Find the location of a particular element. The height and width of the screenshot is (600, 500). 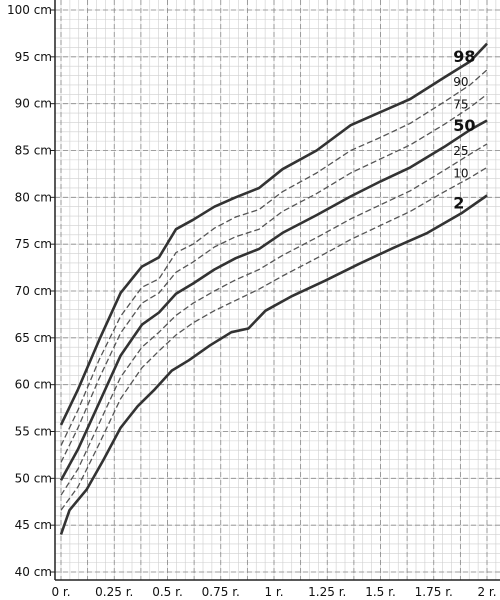

x-tick-label: 0.25 r. is located at coordinates (114, 592).